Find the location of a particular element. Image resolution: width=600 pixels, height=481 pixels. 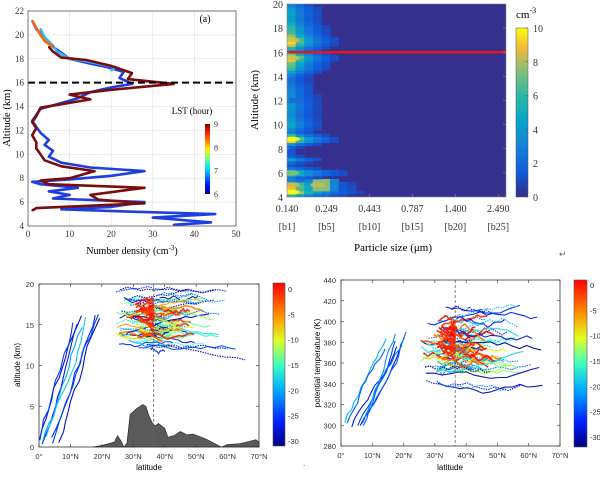

y-tick-label: 400 is located at coordinates (329, 322).